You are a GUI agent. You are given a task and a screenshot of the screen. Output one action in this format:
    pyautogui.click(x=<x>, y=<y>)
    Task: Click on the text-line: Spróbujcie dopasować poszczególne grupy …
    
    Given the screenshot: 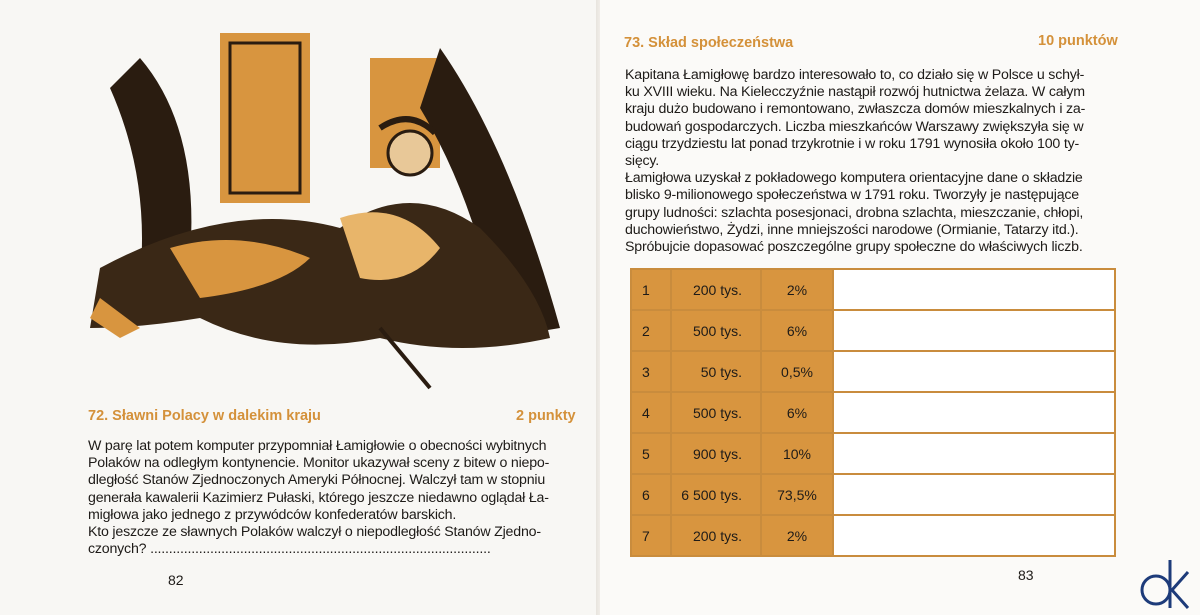 What is the action you would take?
    pyautogui.click(x=854, y=247)
    